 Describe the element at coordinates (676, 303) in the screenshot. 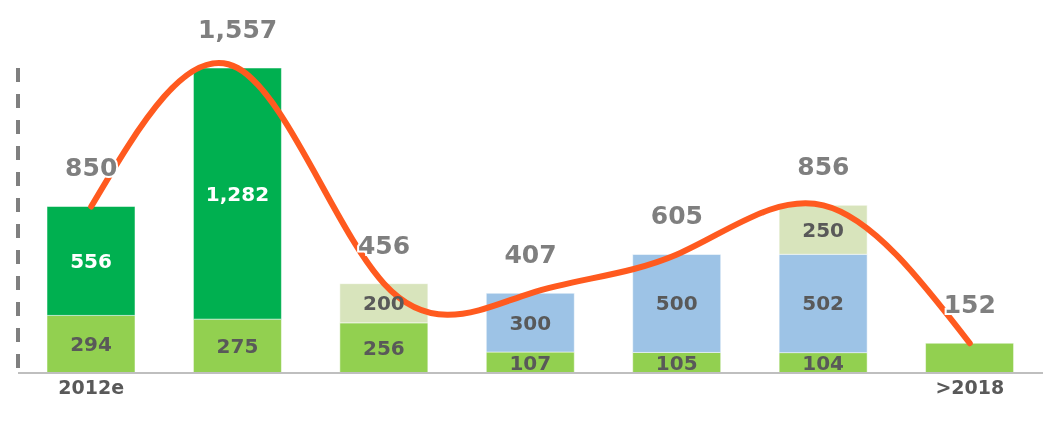

I see `data-label: 500` at that location.